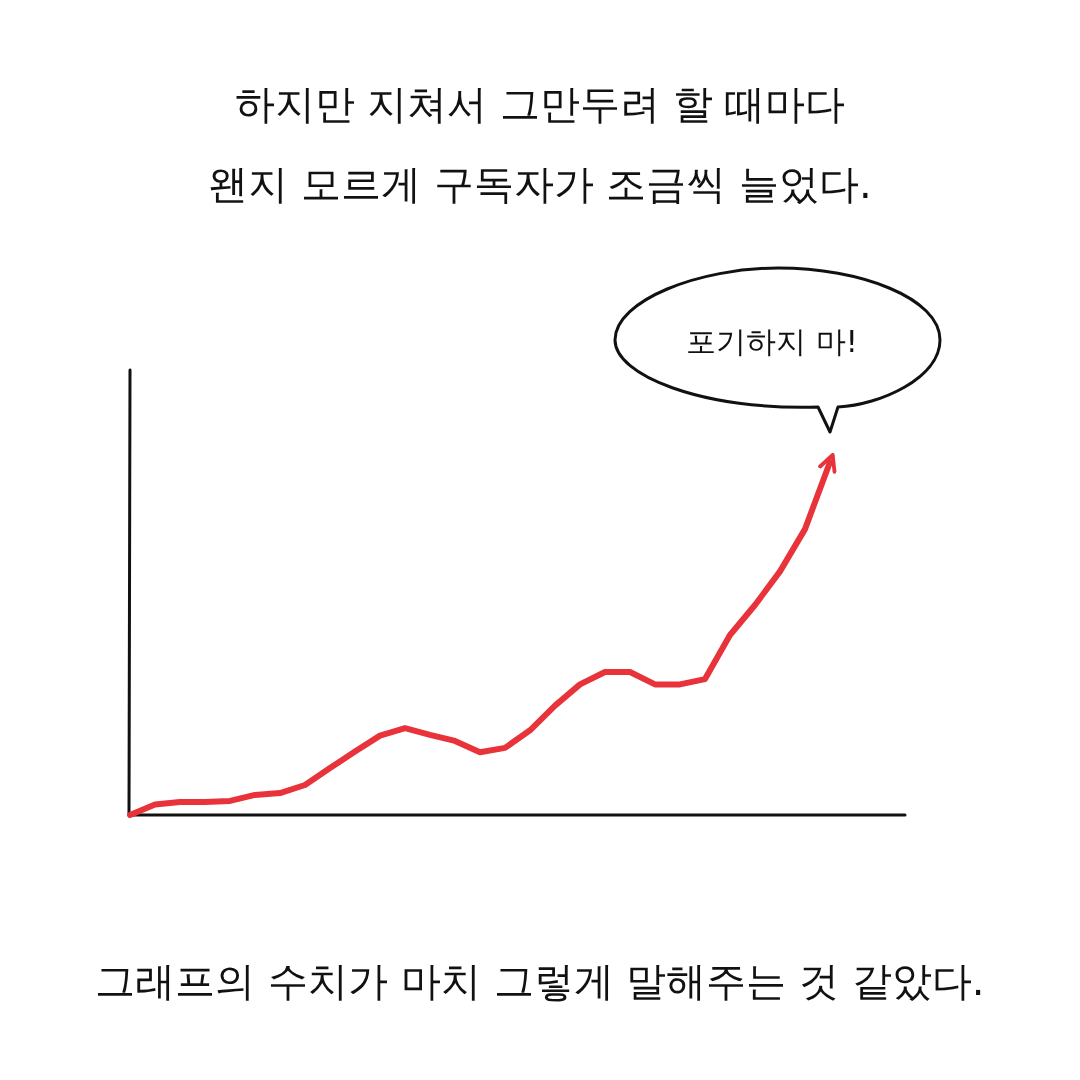 This screenshot has height=1080, width=1080. Describe the element at coordinates (540, 981) in the screenshot. I see `text: 그래프의 수치가 마치 그렇게 말해주는 것 같았다.` at that location.